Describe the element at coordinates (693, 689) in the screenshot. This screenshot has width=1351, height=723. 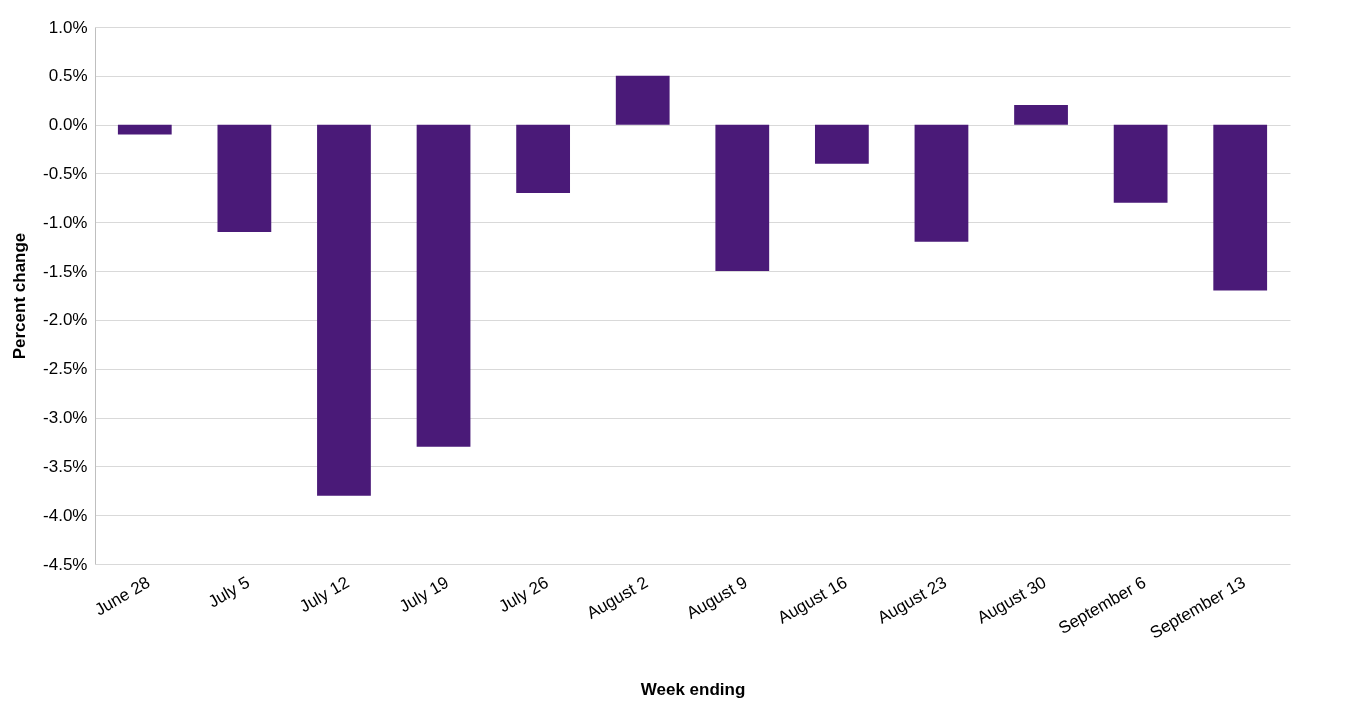
I see `x-axis-title: Week ending` at that location.